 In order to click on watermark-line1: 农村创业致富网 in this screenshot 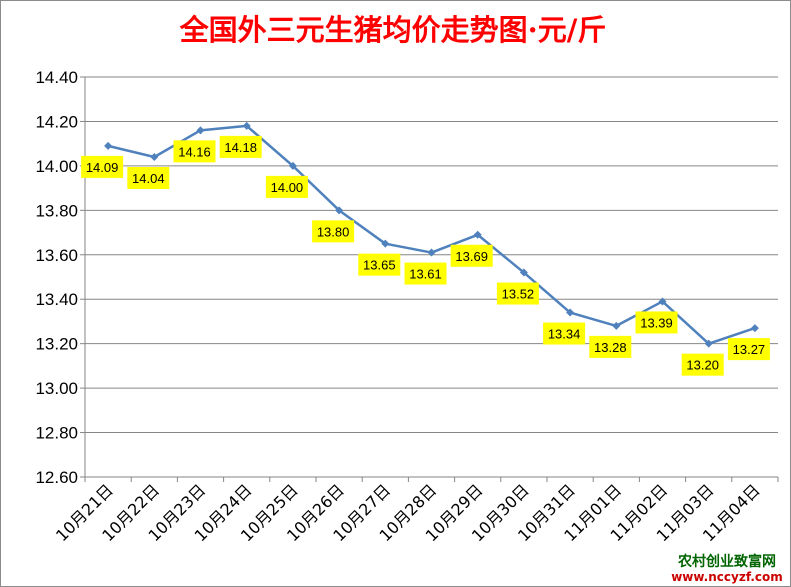, I will do `click(726, 561)`.